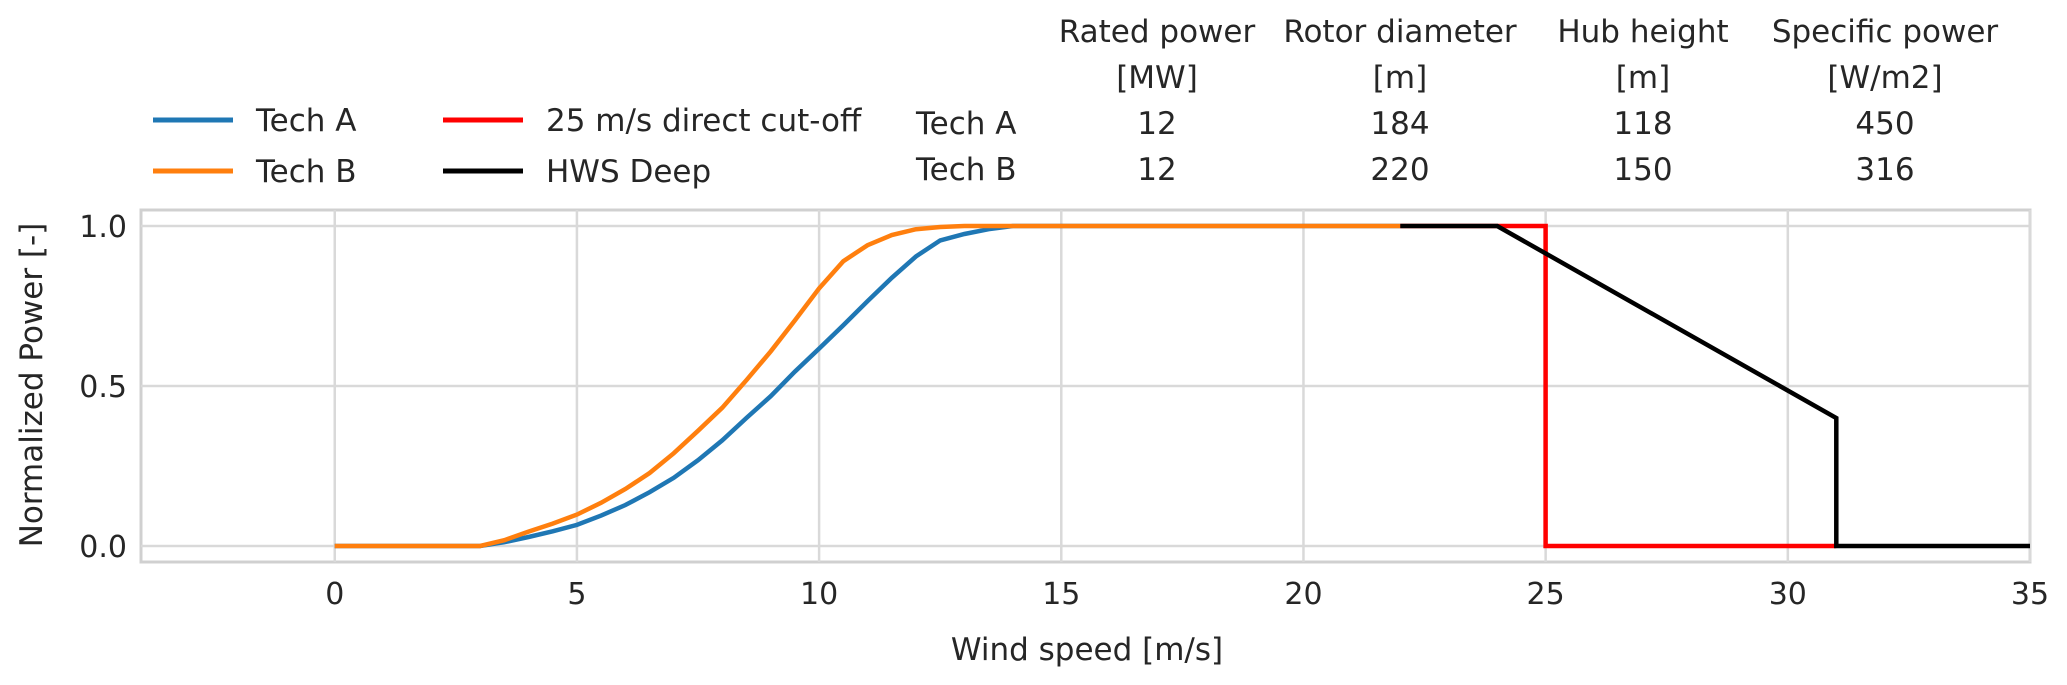 Image resolution: width=2067 pixels, height=685 pixels. Describe the element at coordinates (334, 594) in the screenshot. I see `x-tick-label: 0` at that location.